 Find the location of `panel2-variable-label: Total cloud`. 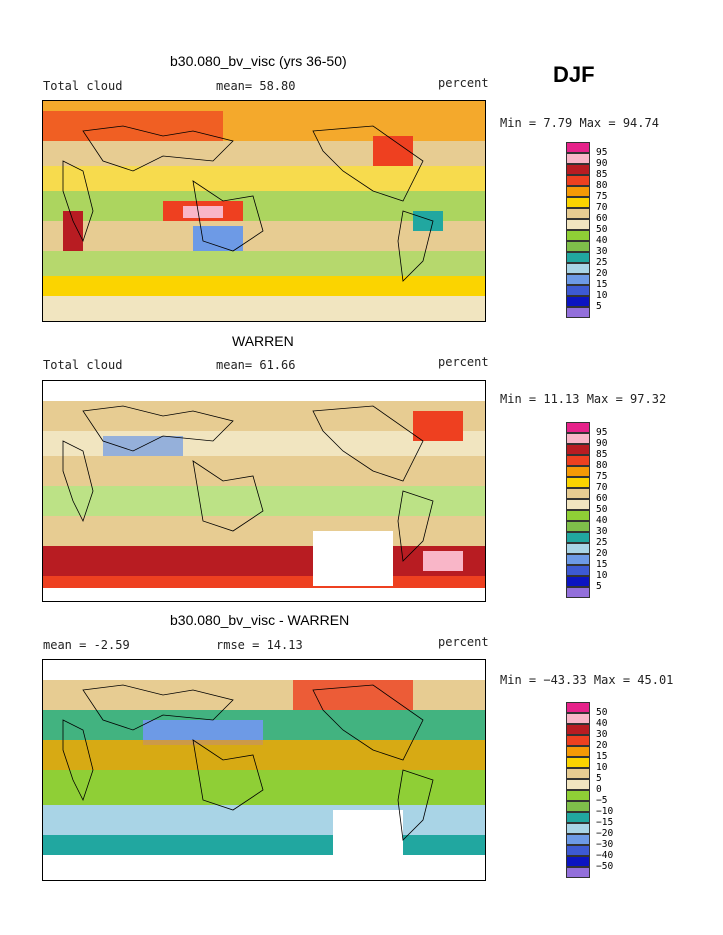

panel2-variable-label: Total cloud is located at coordinates (83, 365).